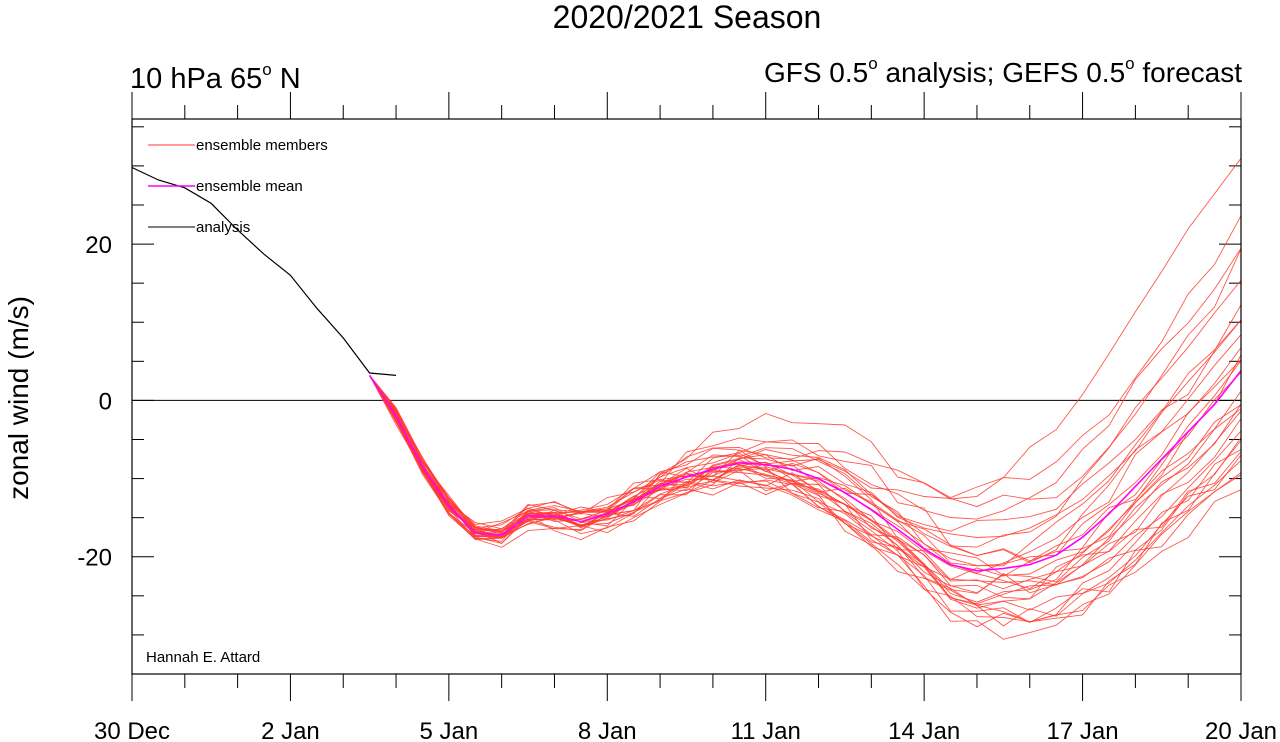 This screenshot has width=1280, height=742. Describe the element at coordinates (290, 730) in the screenshot. I see `x-tick-label: 2 Jan` at that location.